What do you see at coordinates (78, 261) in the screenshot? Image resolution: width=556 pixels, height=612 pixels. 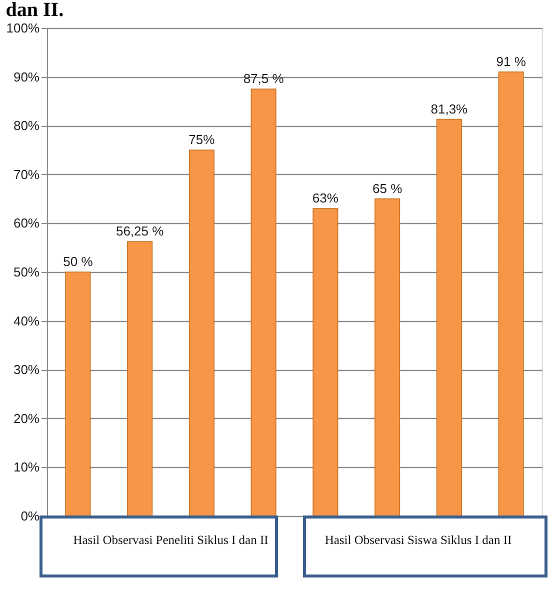 I see `data-label: 50 %` at bounding box center [78, 261].